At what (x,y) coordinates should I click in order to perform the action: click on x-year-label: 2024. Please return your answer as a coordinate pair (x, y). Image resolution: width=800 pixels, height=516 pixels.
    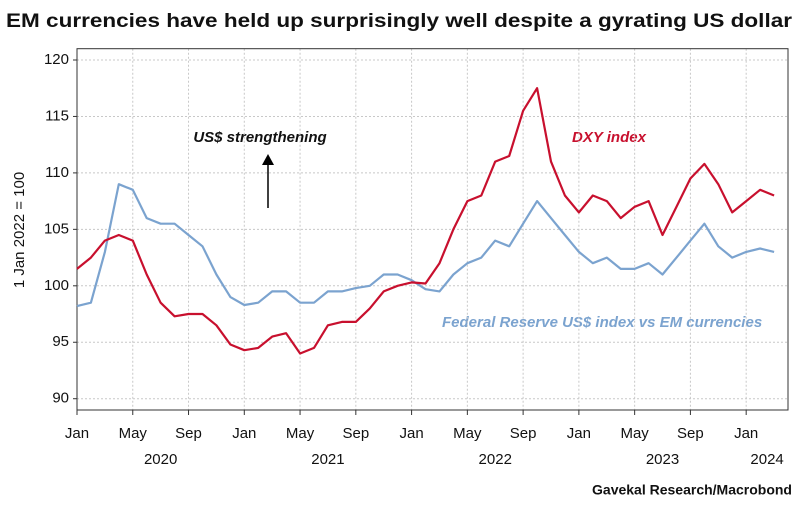
    Looking at the image, I should click on (766, 459).